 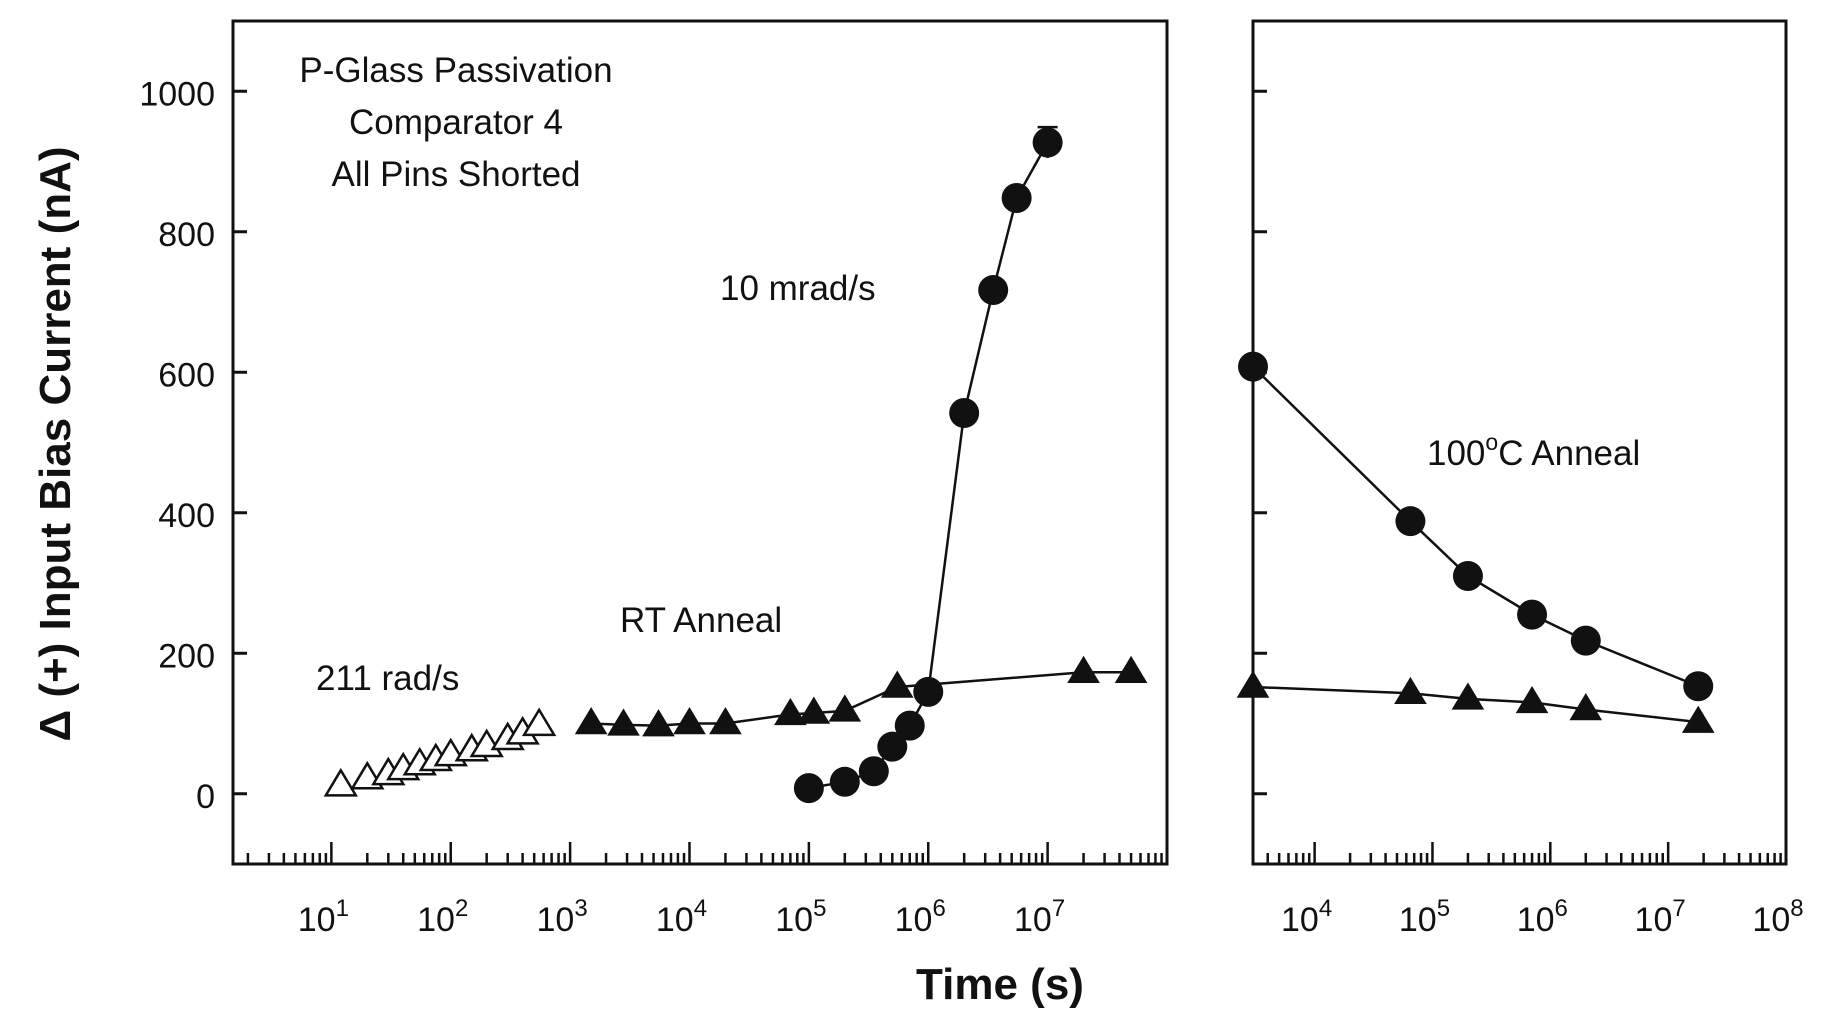 I want to click on y-tick-label: 200, so click(x=186, y=656).